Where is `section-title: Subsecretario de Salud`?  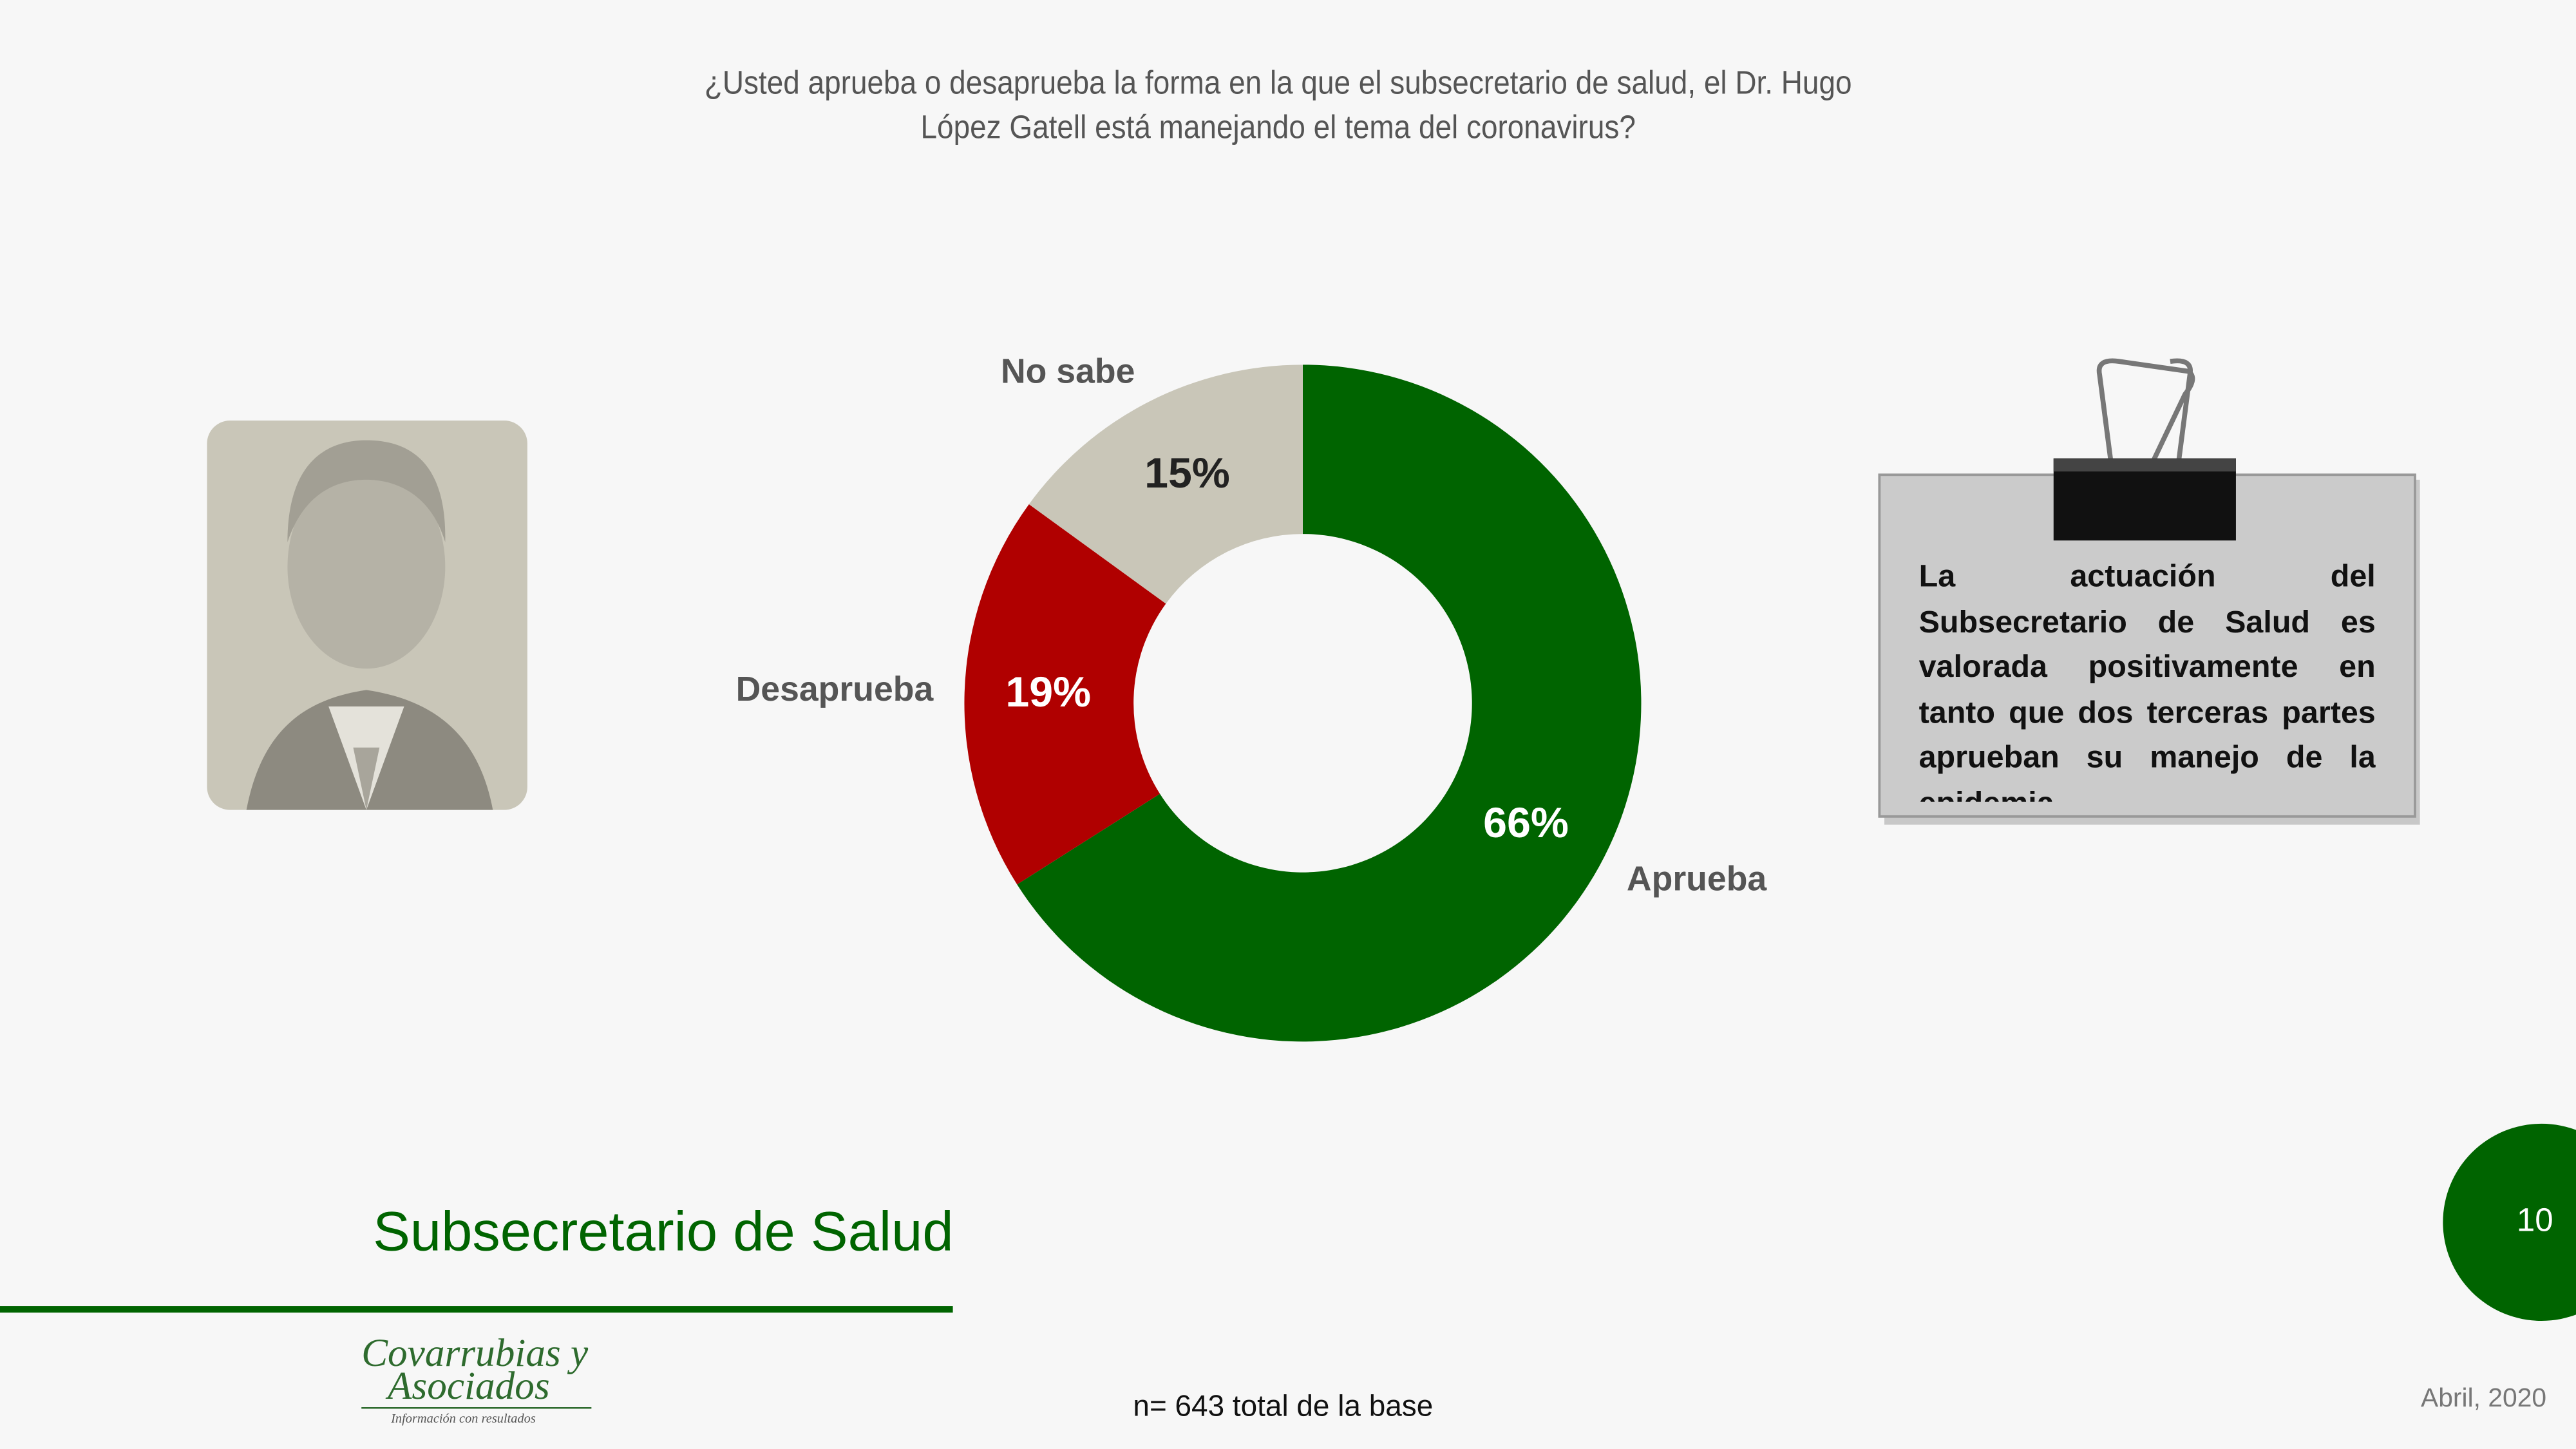
section-title: Subsecretario de Salud is located at coordinates (663, 1231).